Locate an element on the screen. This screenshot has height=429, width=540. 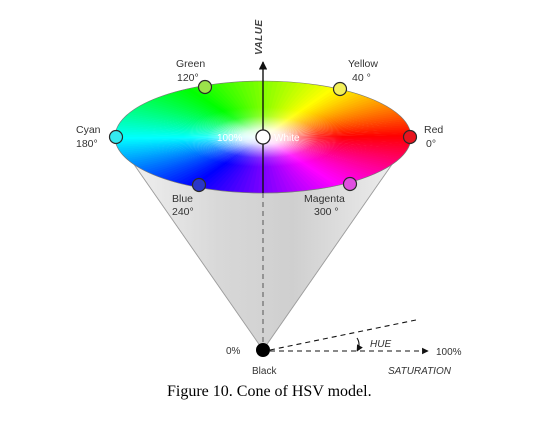
cyan-dot is located at coordinates (116, 137).